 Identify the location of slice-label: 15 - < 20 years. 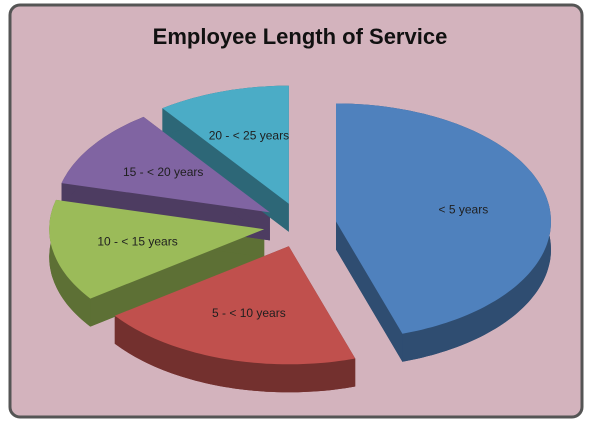
(163, 172).